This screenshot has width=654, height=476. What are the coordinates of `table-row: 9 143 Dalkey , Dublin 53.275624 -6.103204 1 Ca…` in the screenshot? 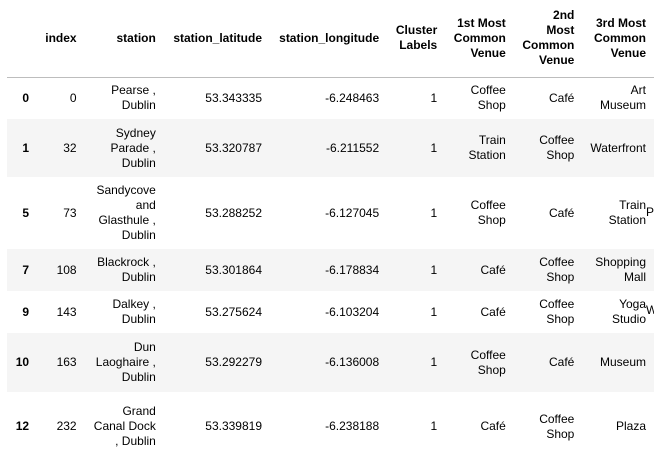 It's located at (330, 312).